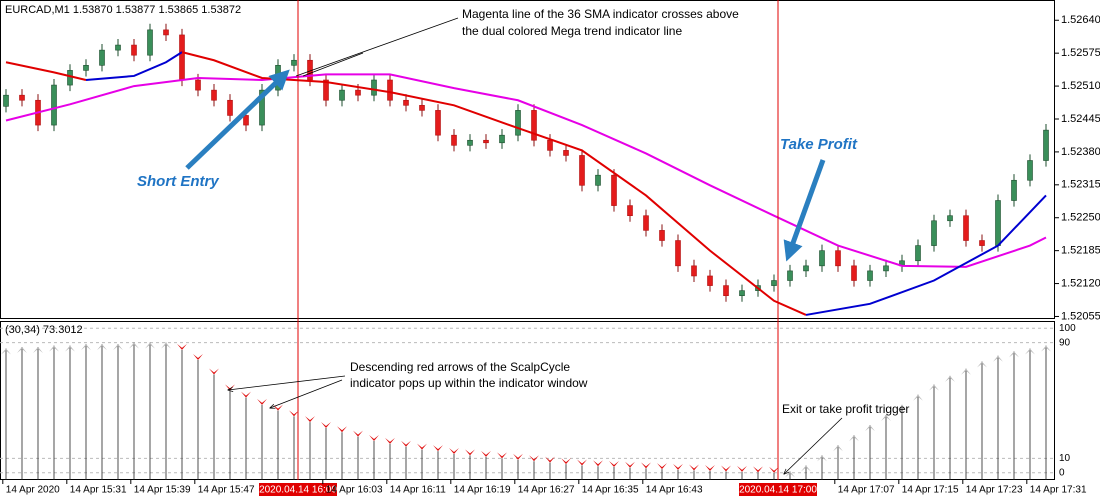 The image size is (1100, 500). I want to click on x-tick-label: 14 Apr 16:11, so click(418, 490).